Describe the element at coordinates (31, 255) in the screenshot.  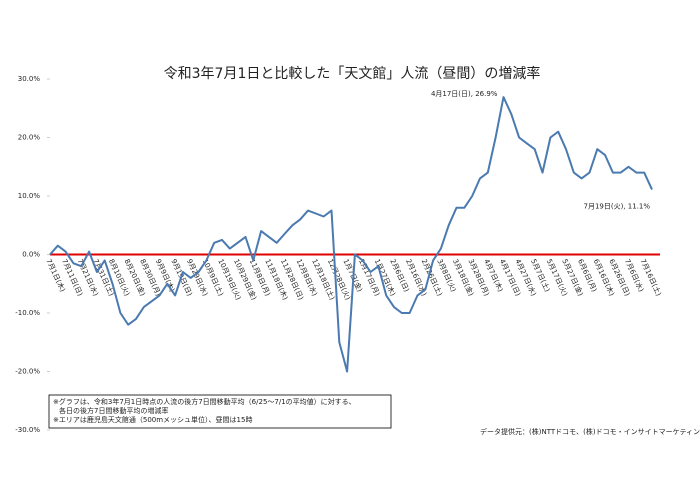
I see `y-tick-label: 0.0%` at that location.